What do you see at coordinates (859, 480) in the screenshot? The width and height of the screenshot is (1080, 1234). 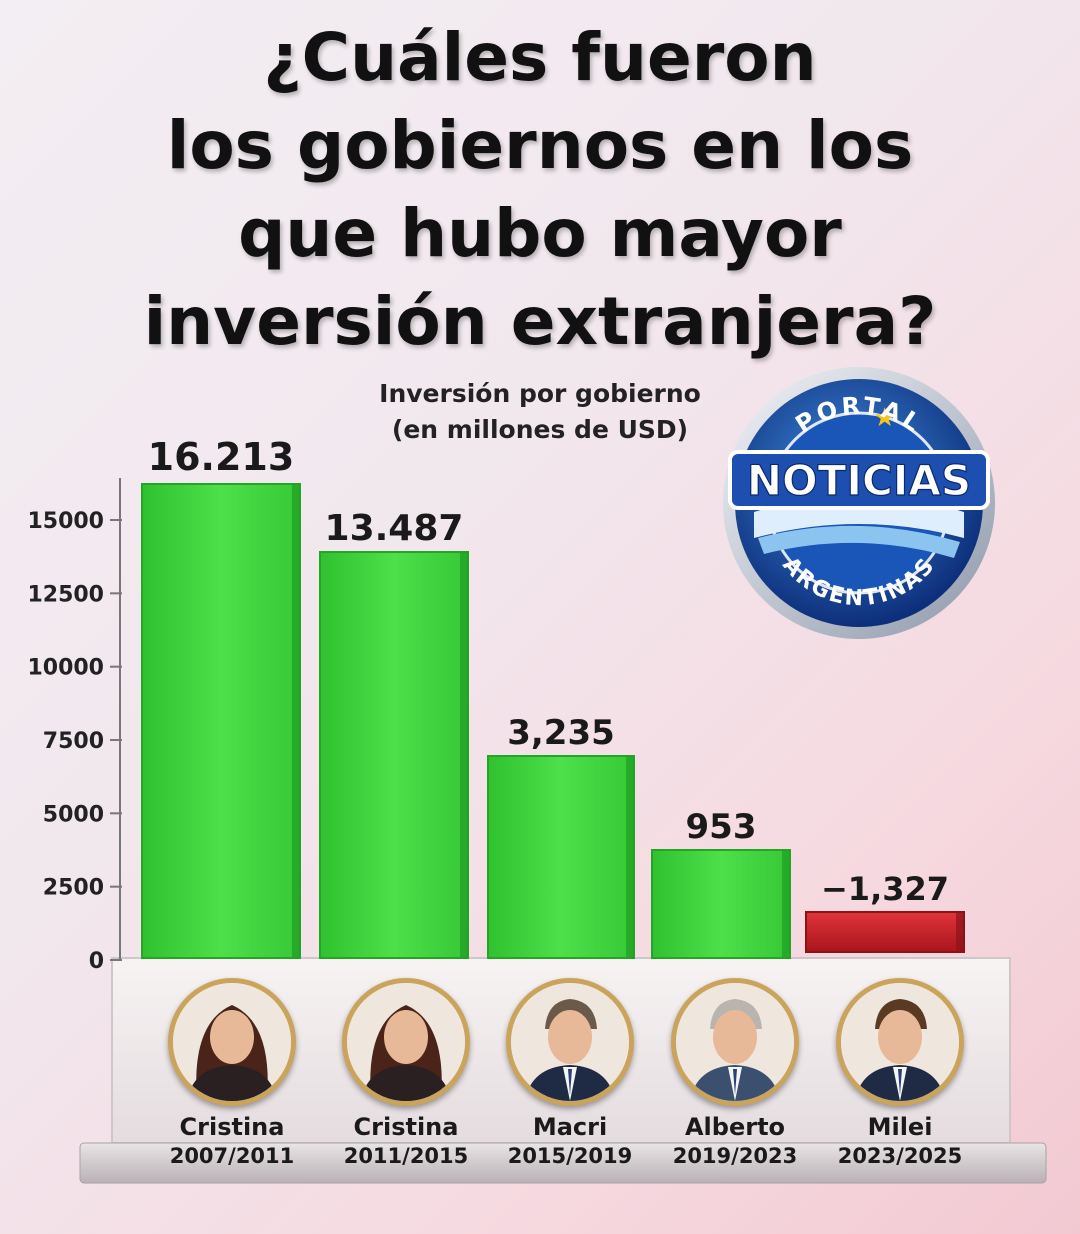 I see `logo-middle-text: NOTICIAS` at bounding box center [859, 480].